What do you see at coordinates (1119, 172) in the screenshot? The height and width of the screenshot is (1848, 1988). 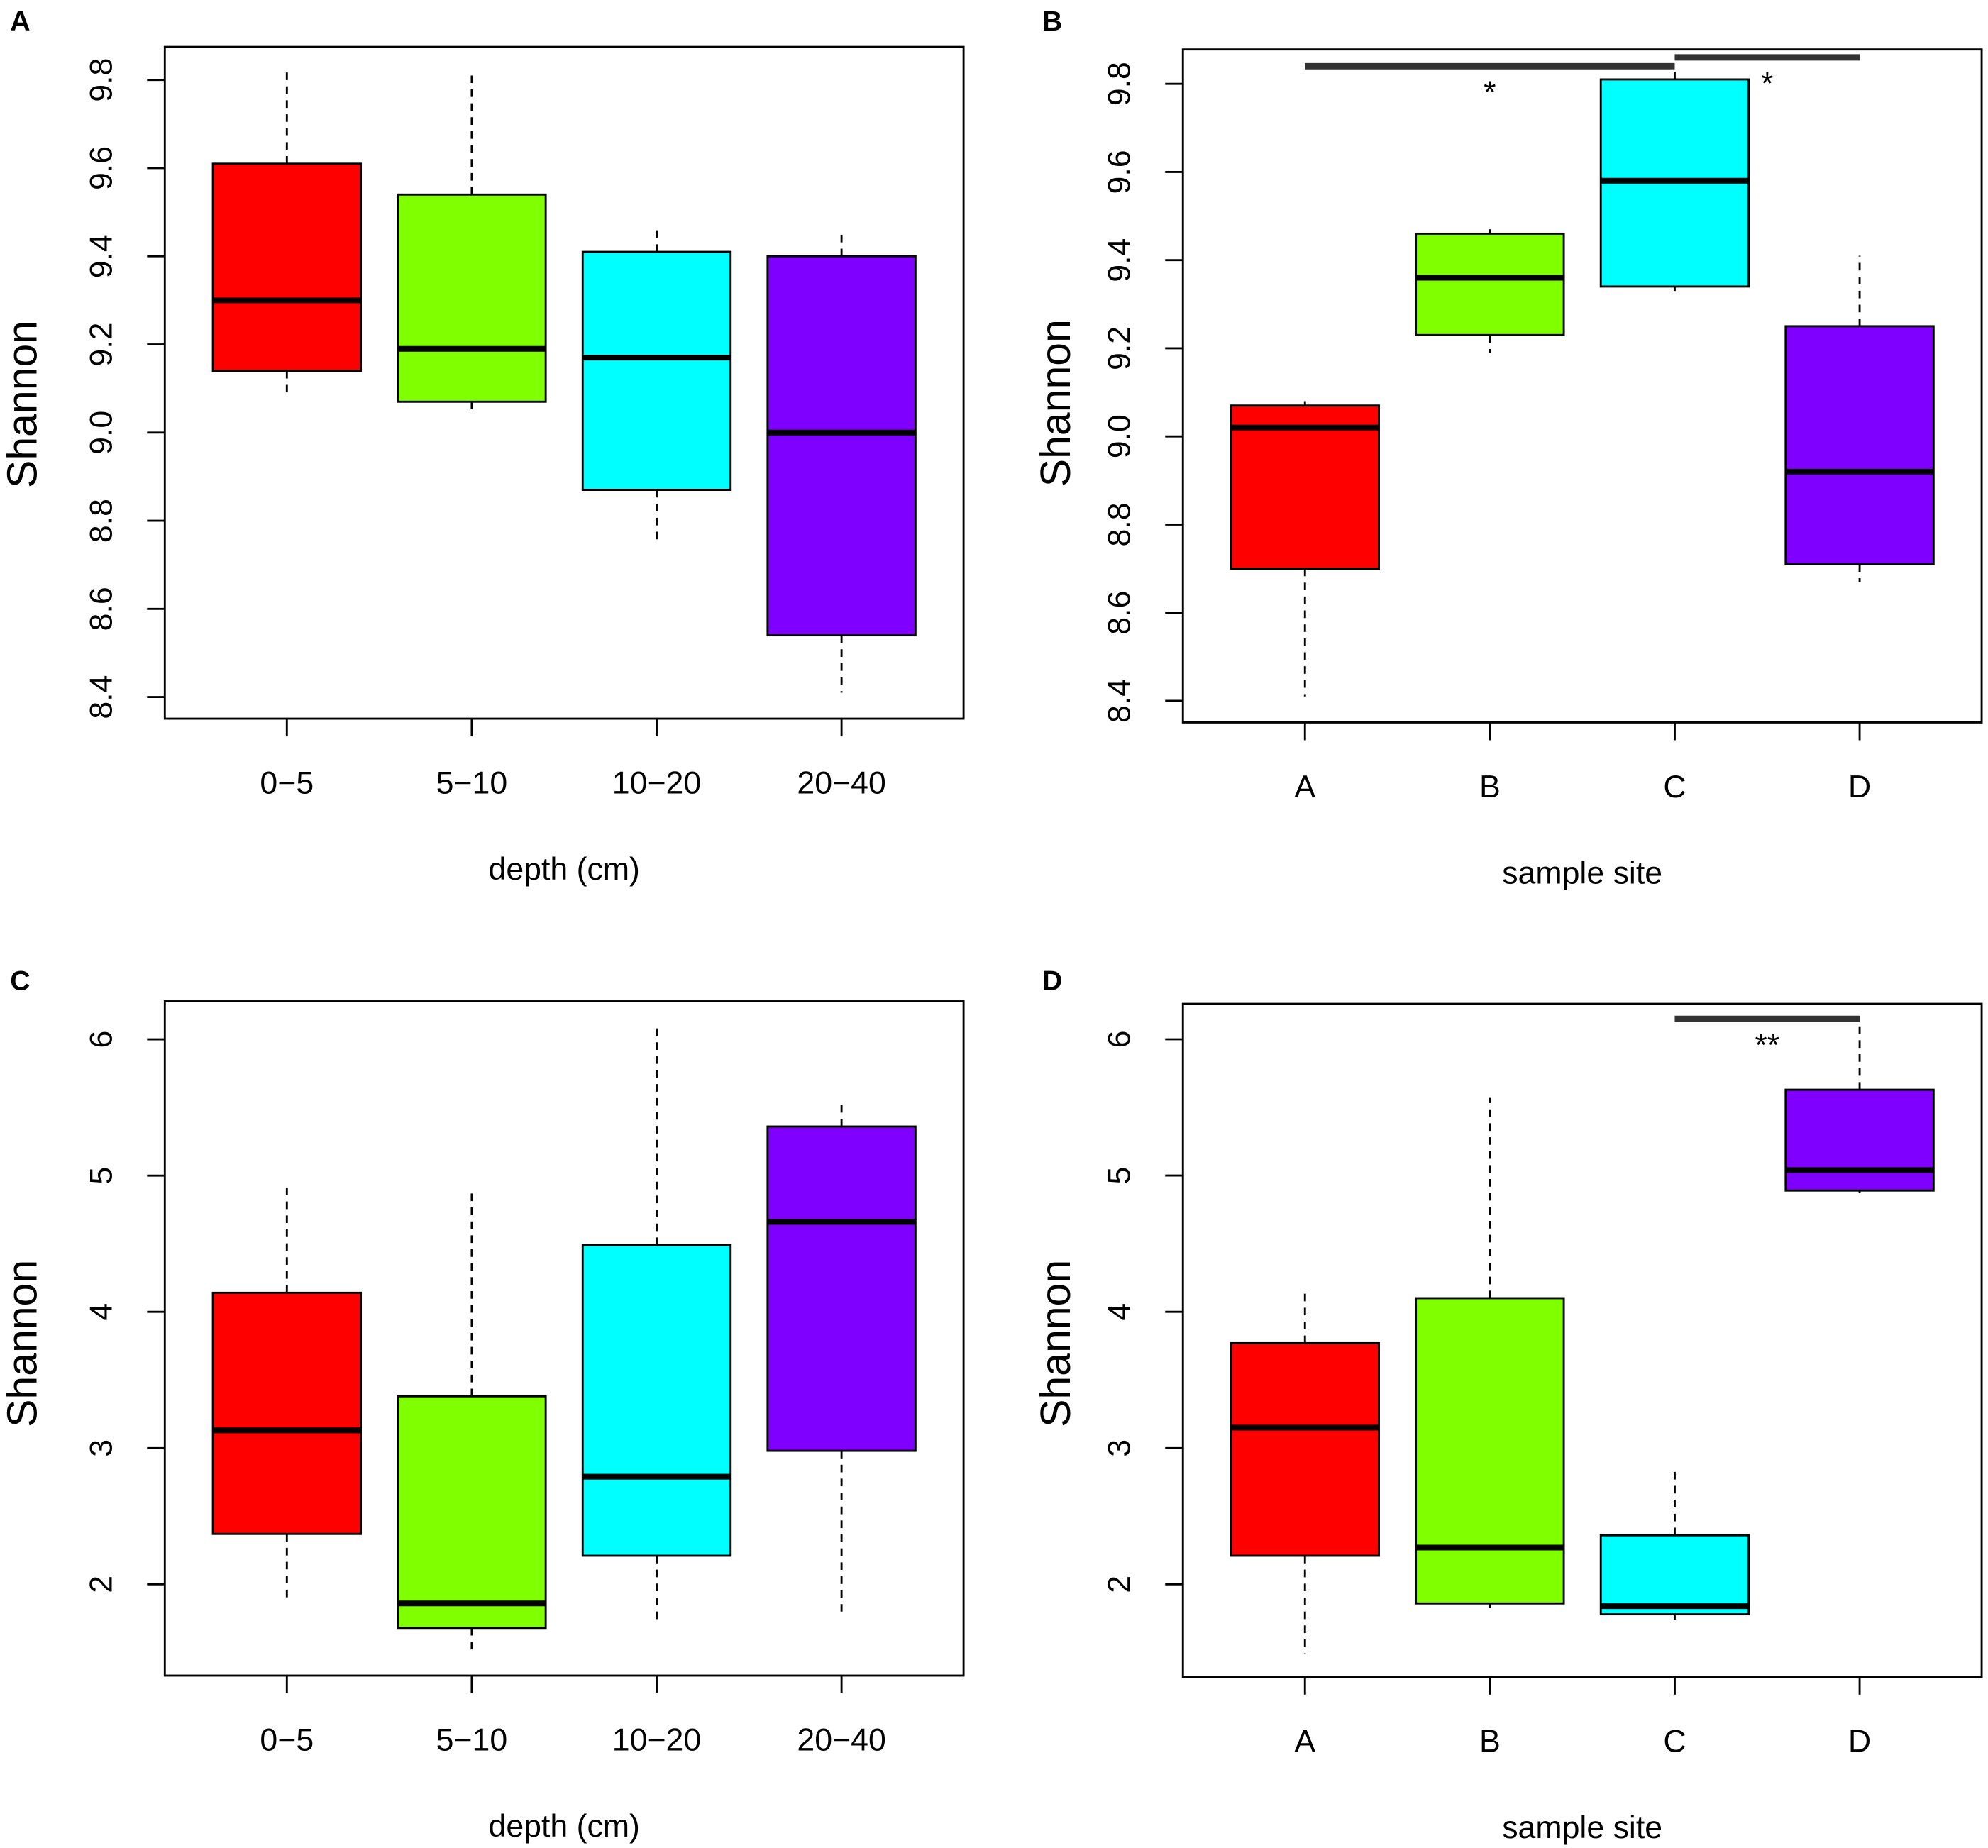 I see `y-tick-label: 9.6` at bounding box center [1119, 172].